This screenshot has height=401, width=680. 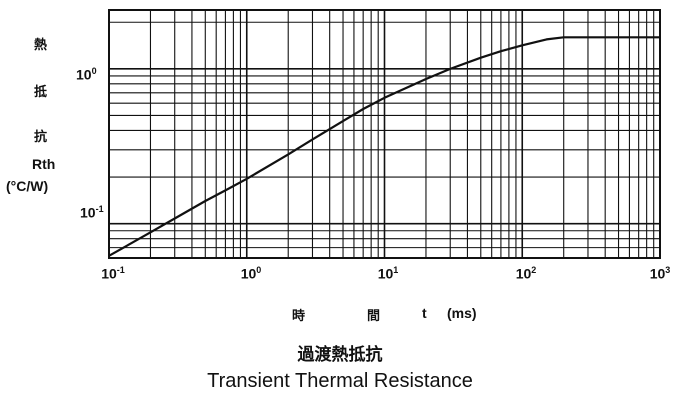 What do you see at coordinates (340, 355) in the screenshot?
I see `chart-title: 過渡熱抵抗` at bounding box center [340, 355].